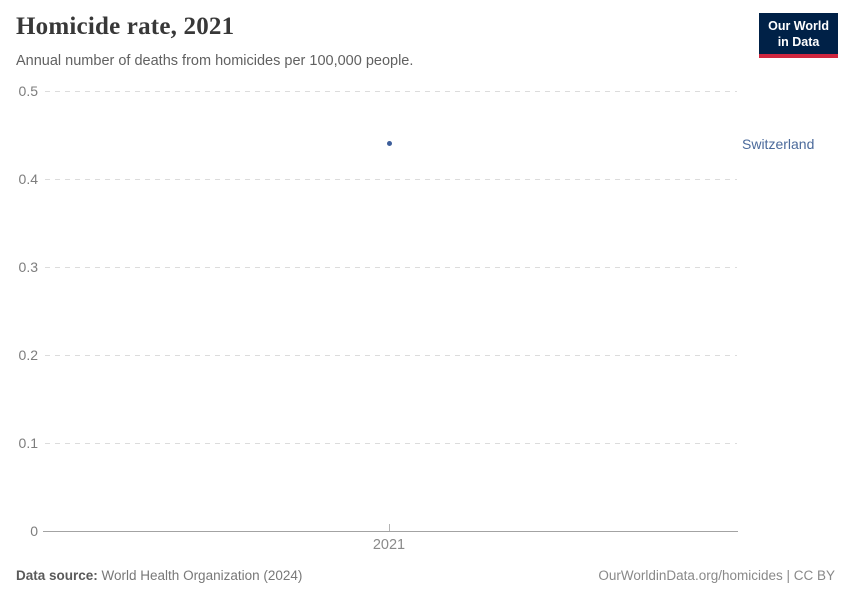  What do you see at coordinates (28, 179) in the screenshot?
I see `y-axis-tick-label: 0.4` at bounding box center [28, 179].